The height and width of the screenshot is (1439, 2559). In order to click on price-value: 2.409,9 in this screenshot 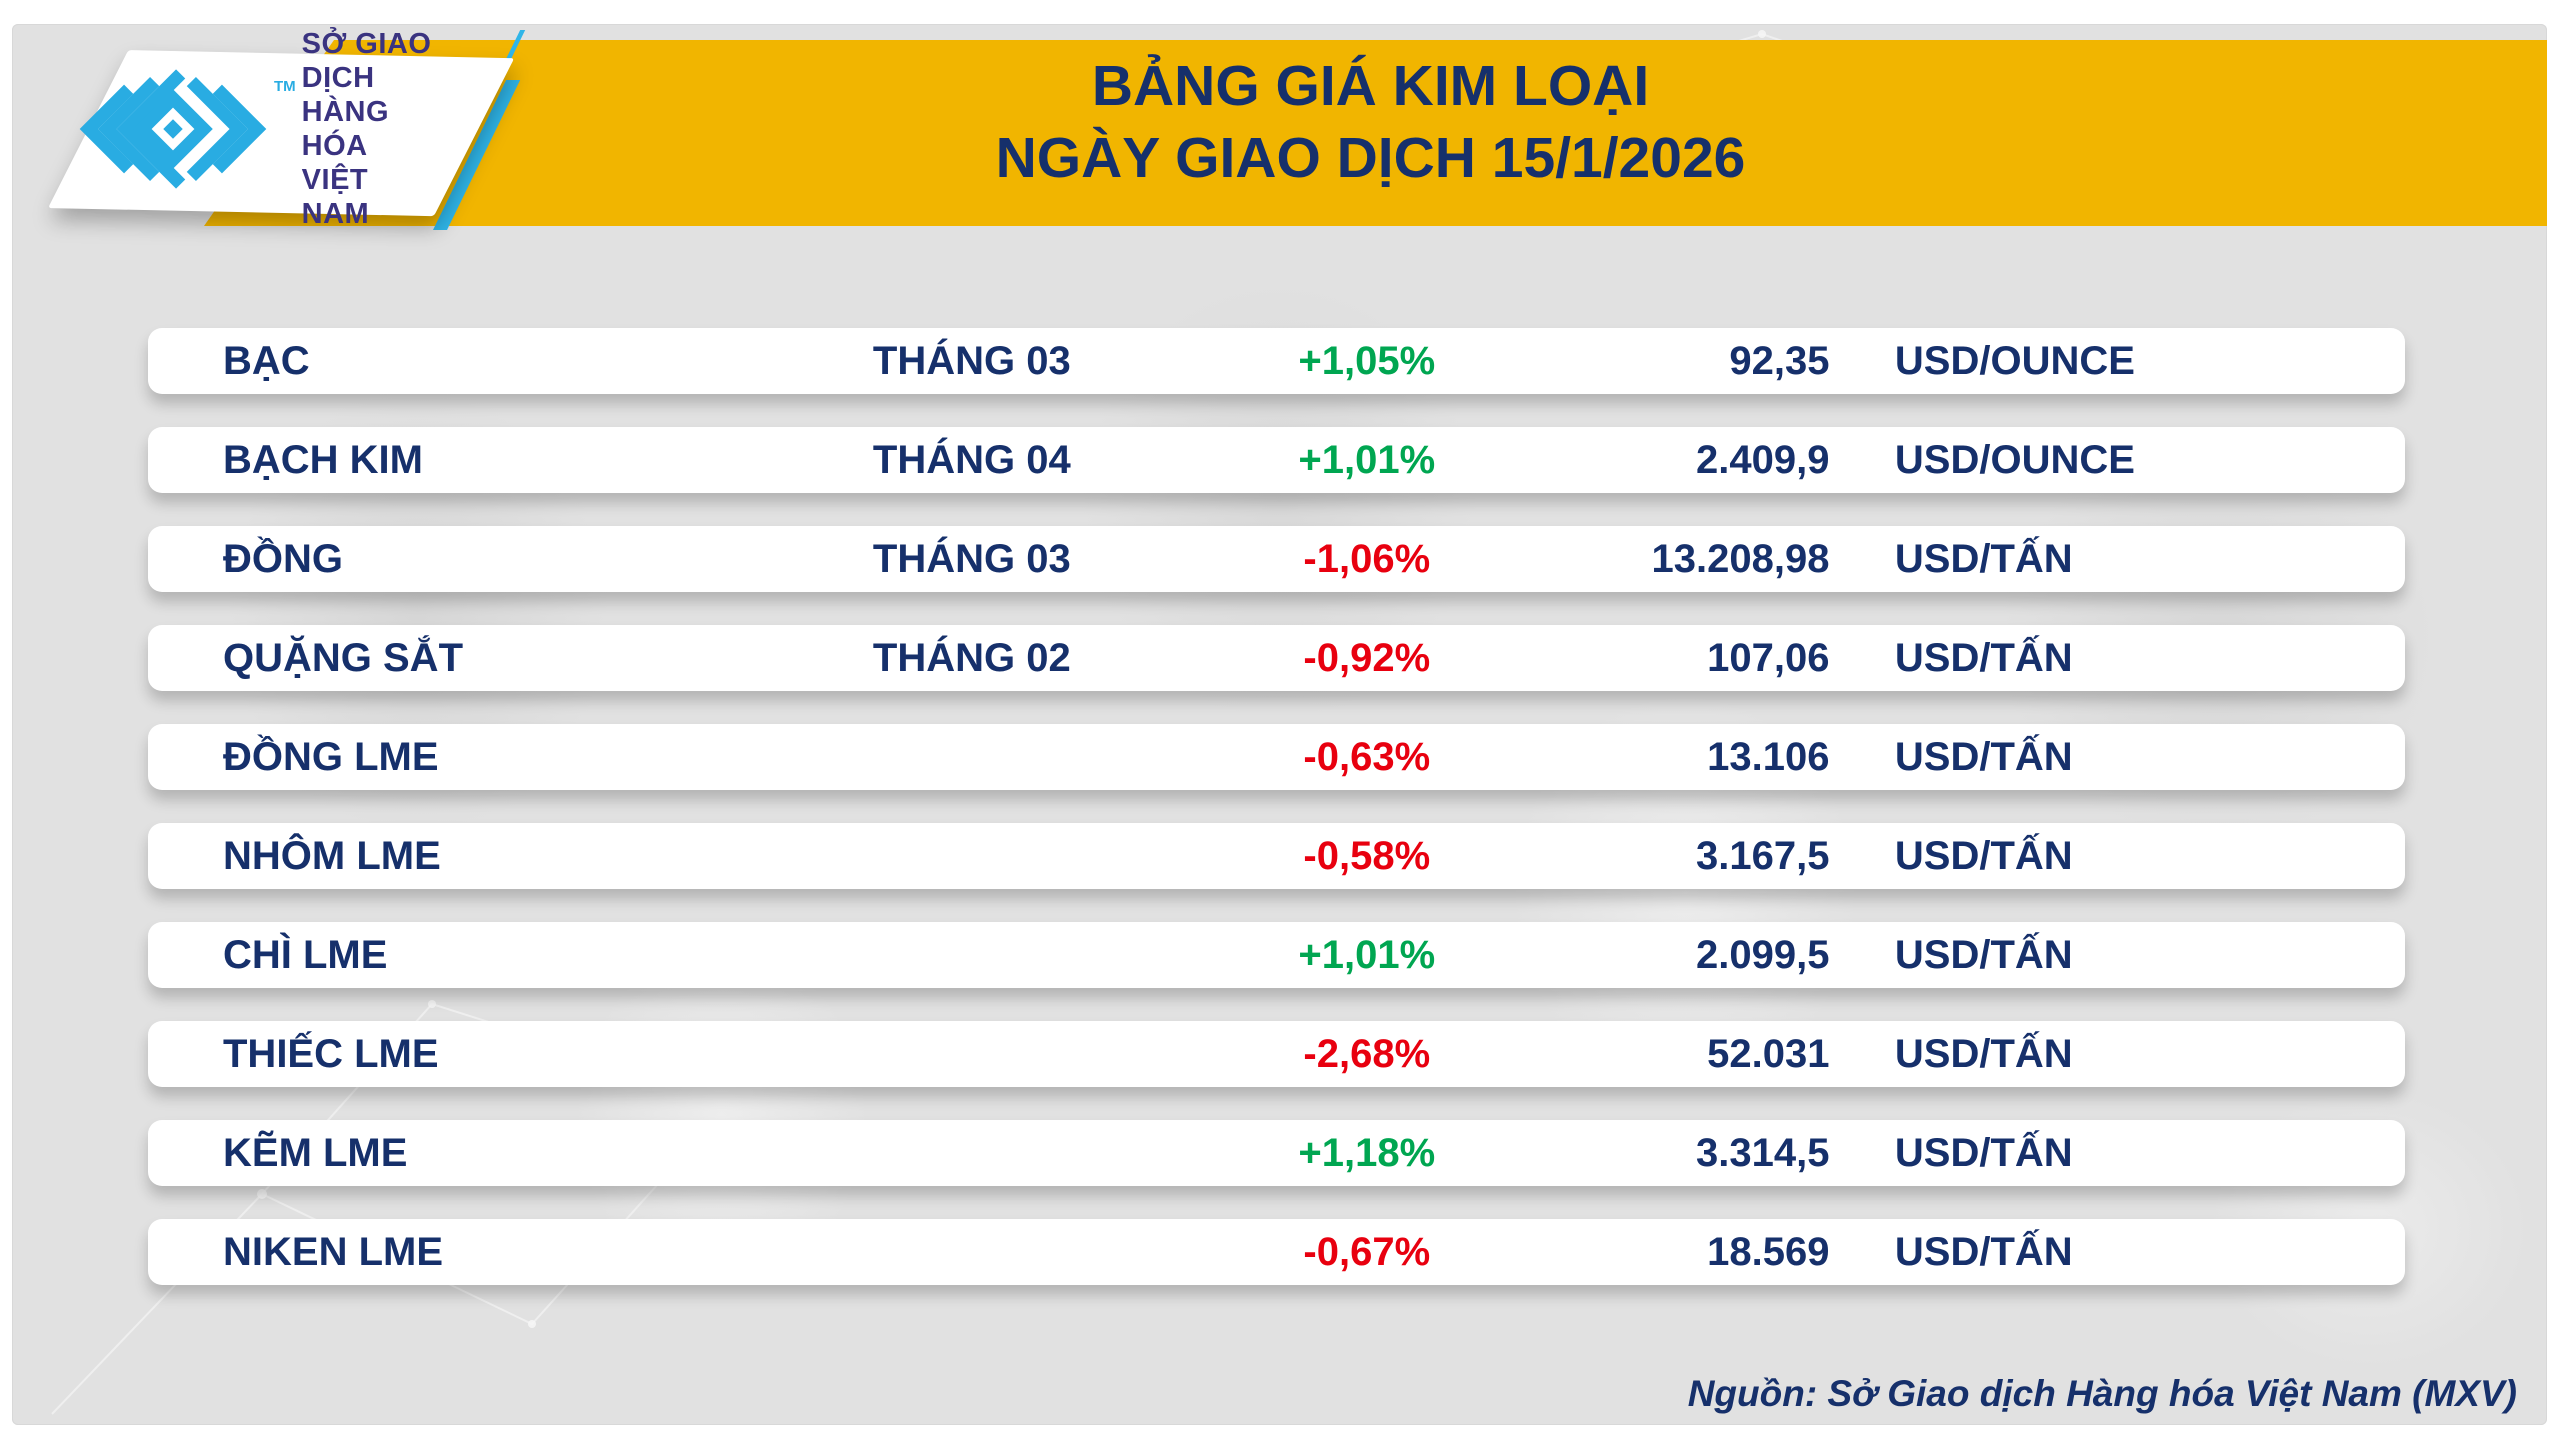, I will do `click(1762, 460)`.